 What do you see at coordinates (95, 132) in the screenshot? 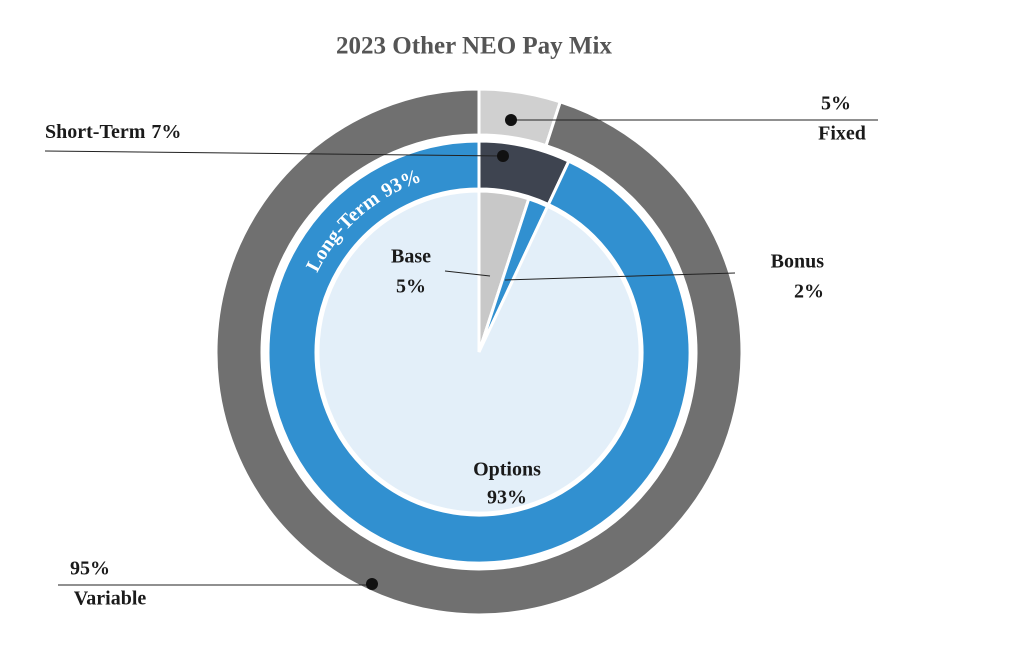
I see `category-label: Short-Term` at bounding box center [95, 132].